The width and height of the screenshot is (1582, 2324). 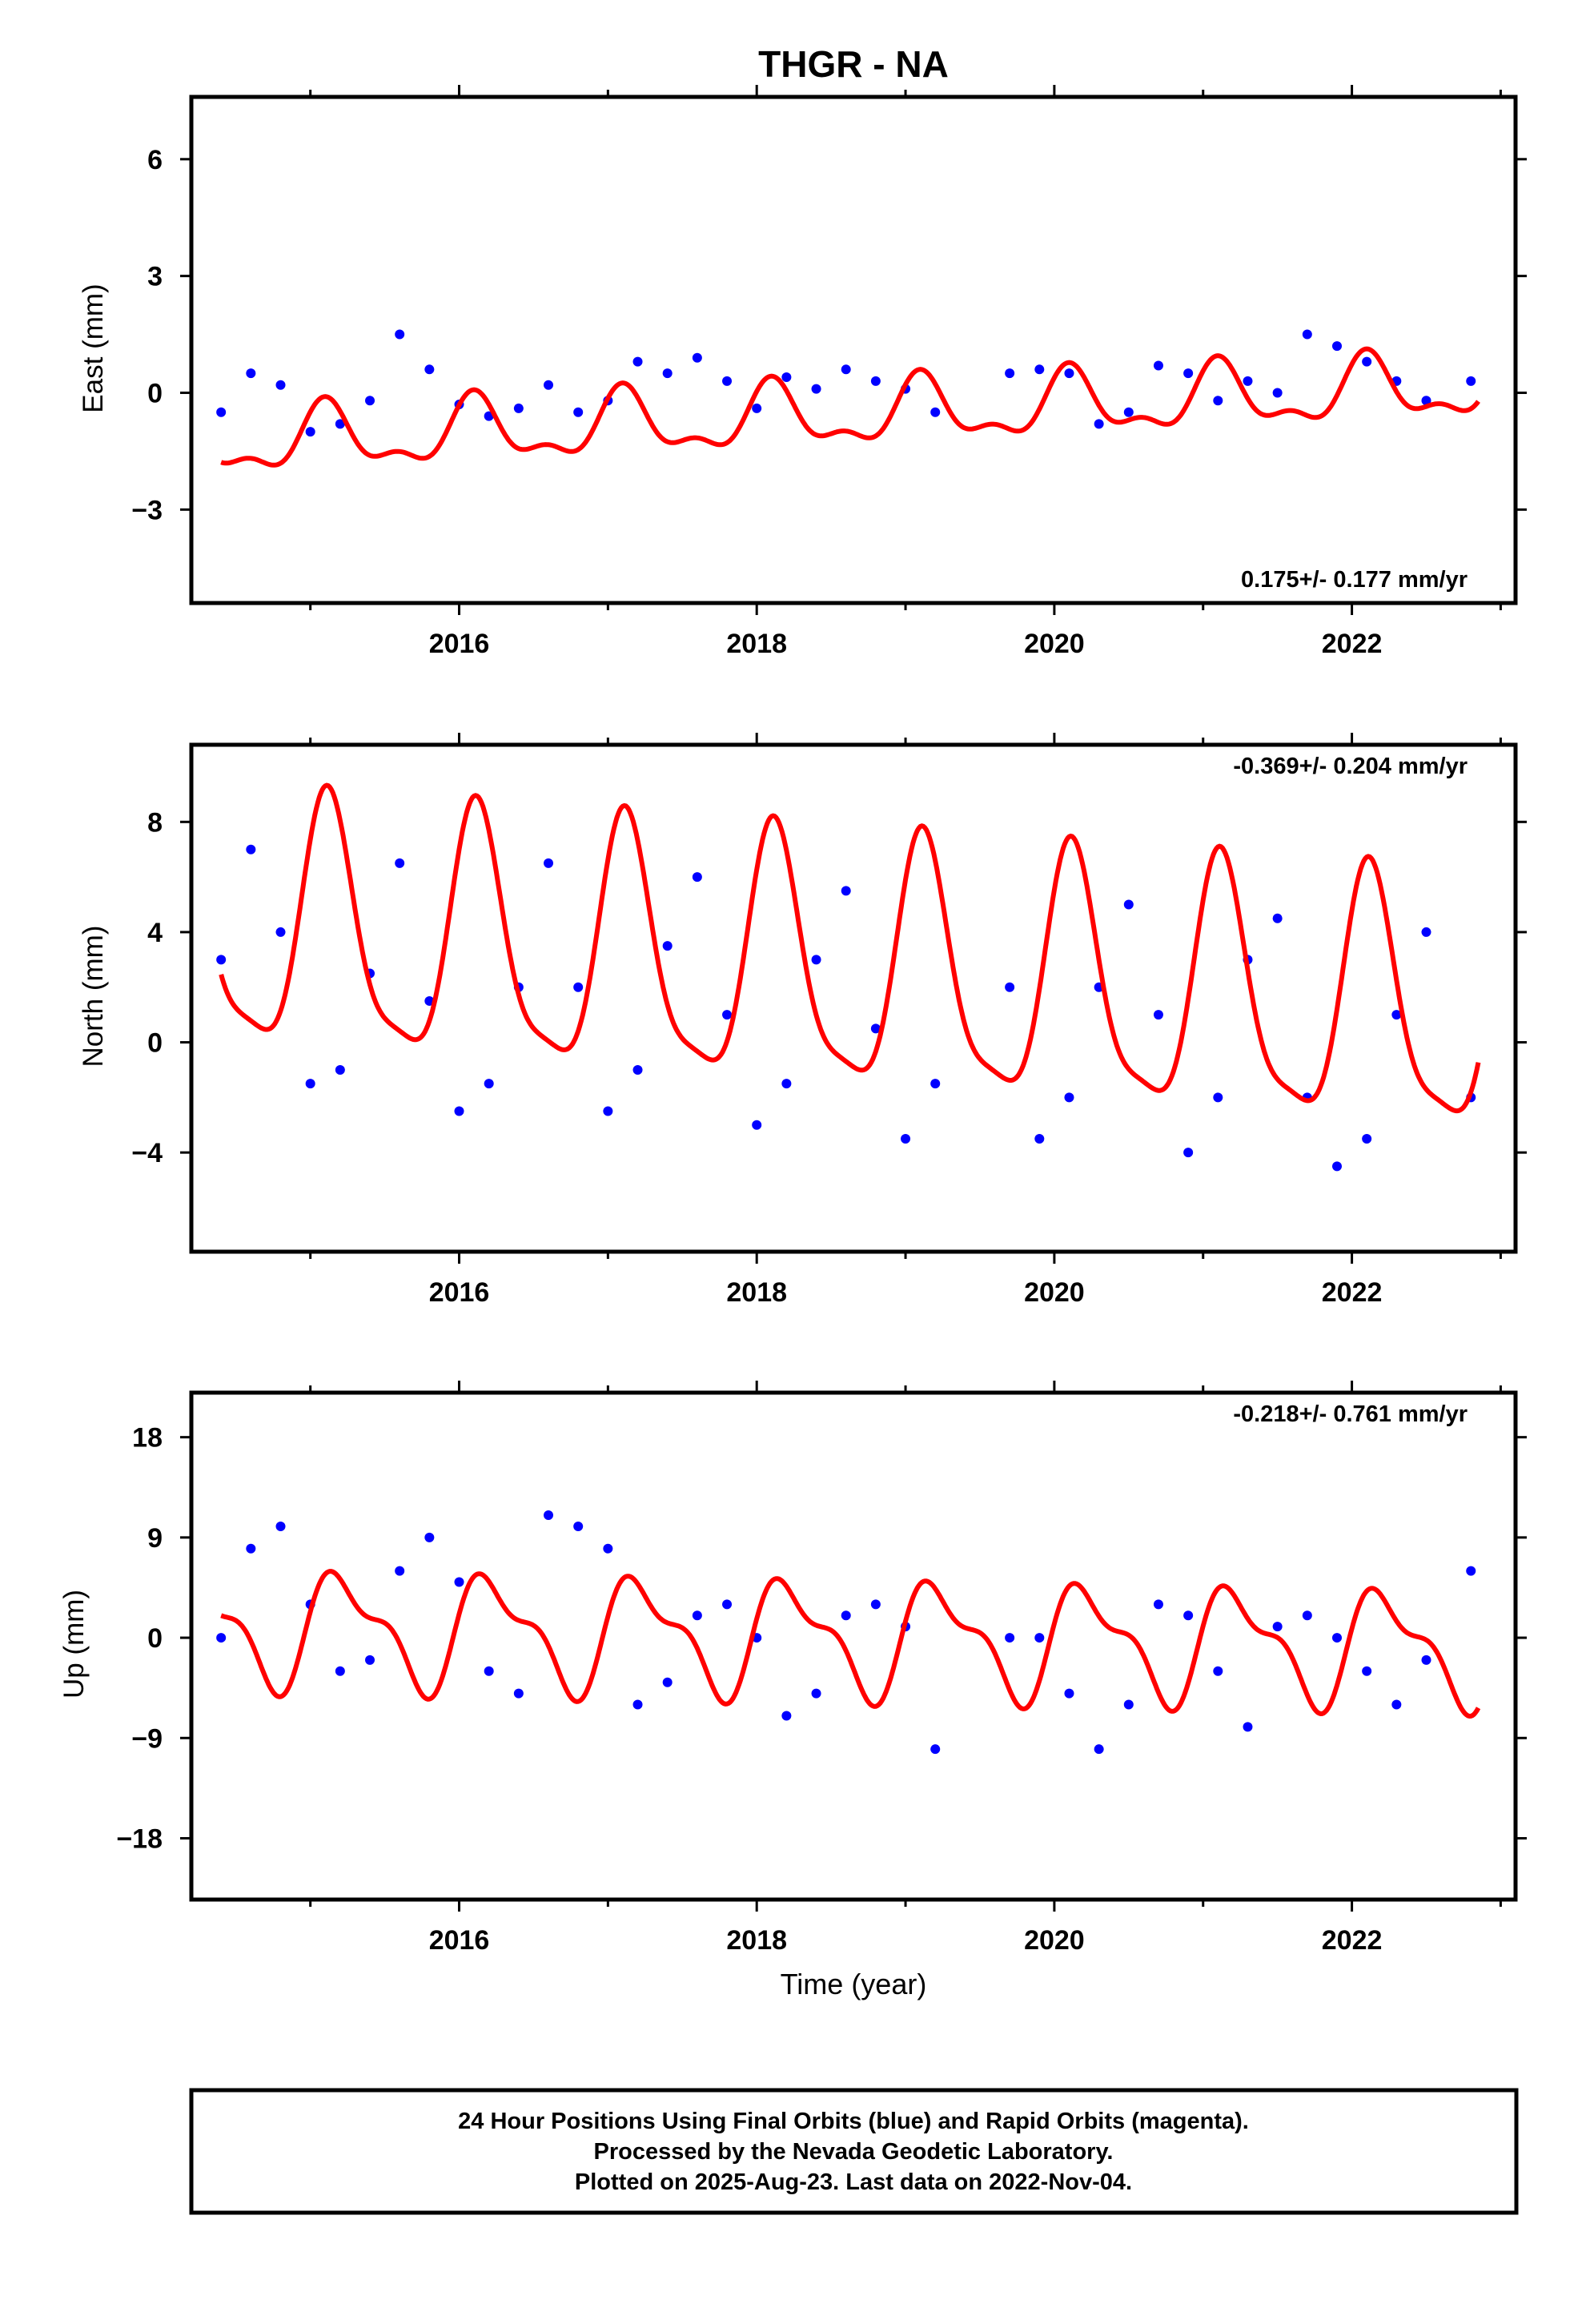 I want to click on east-axis-label: East (mm), so click(x=94, y=347).